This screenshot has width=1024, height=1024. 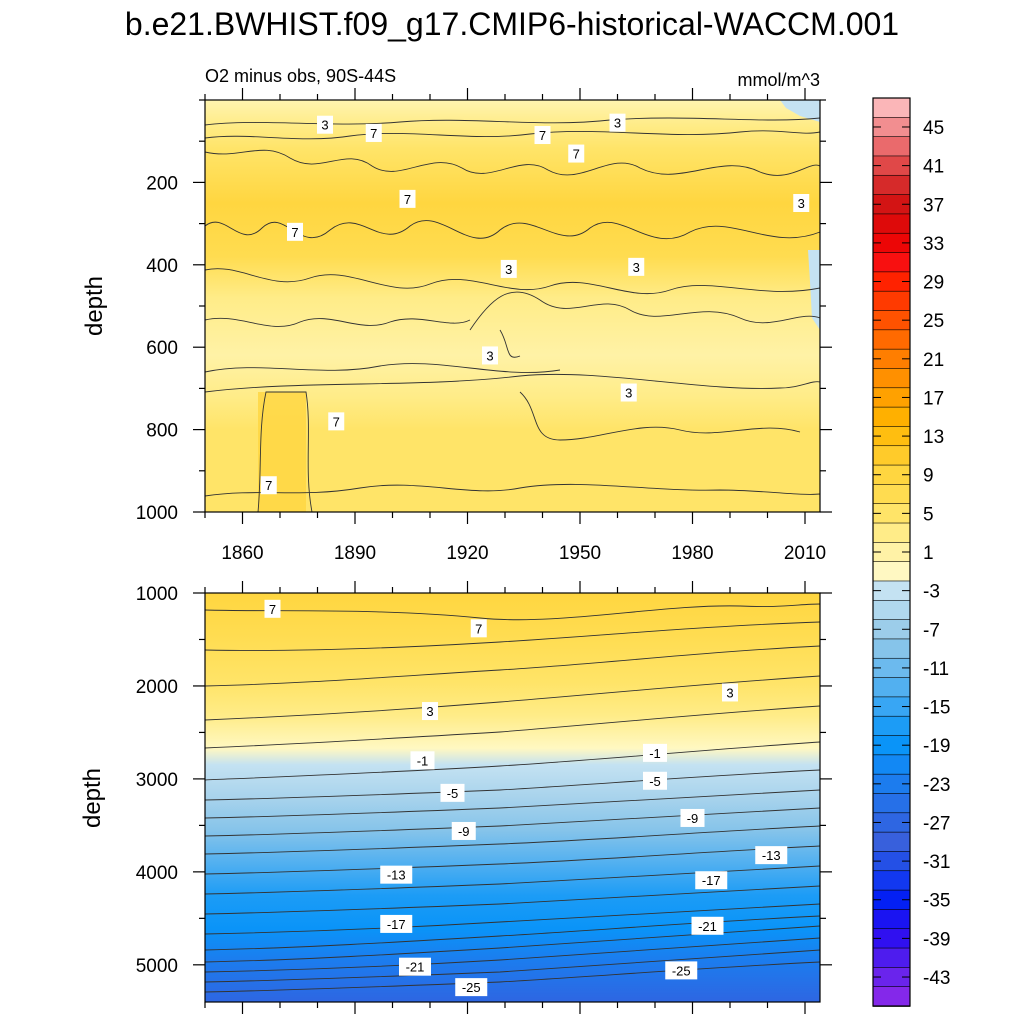 What do you see at coordinates (162, 183) in the screenshot?
I see `y-tick-label: 200` at bounding box center [162, 183].